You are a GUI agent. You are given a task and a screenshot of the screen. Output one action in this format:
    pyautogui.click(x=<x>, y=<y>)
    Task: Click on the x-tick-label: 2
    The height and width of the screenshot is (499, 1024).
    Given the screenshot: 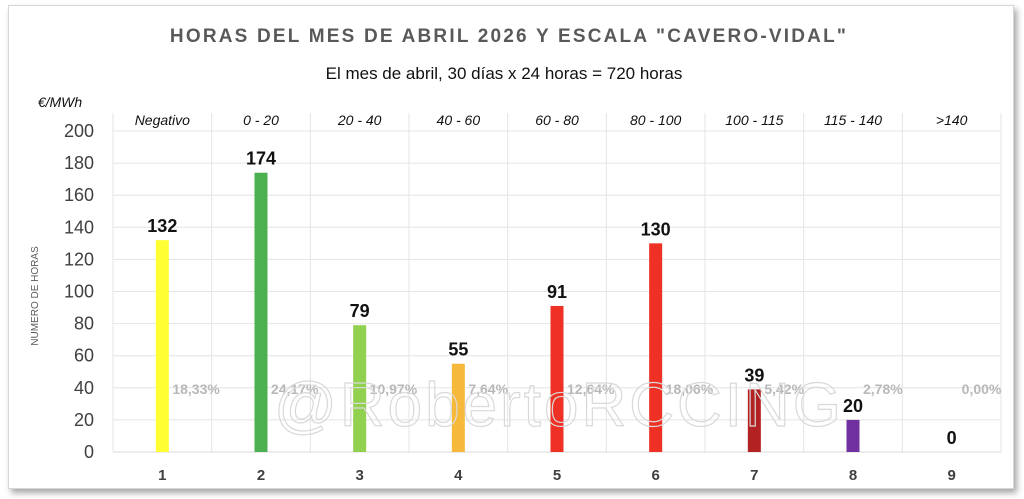 What is the action you would take?
    pyautogui.click(x=261, y=475)
    